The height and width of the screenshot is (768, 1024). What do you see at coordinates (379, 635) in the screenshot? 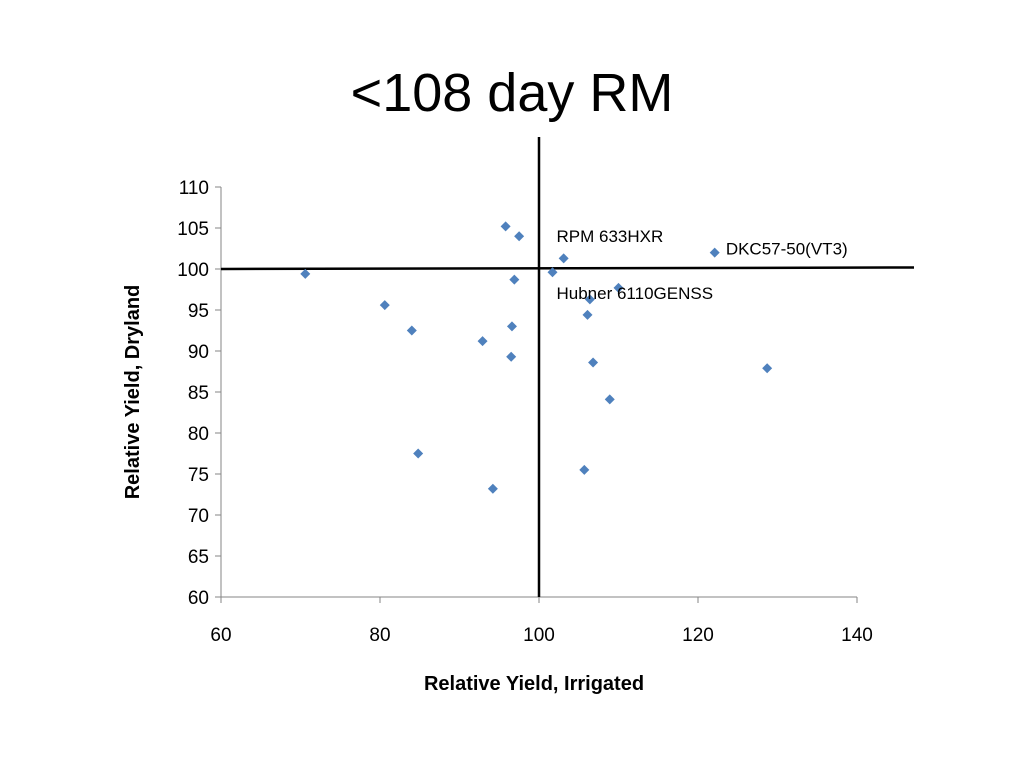
I see `x-tick-label: 80` at bounding box center [379, 635].